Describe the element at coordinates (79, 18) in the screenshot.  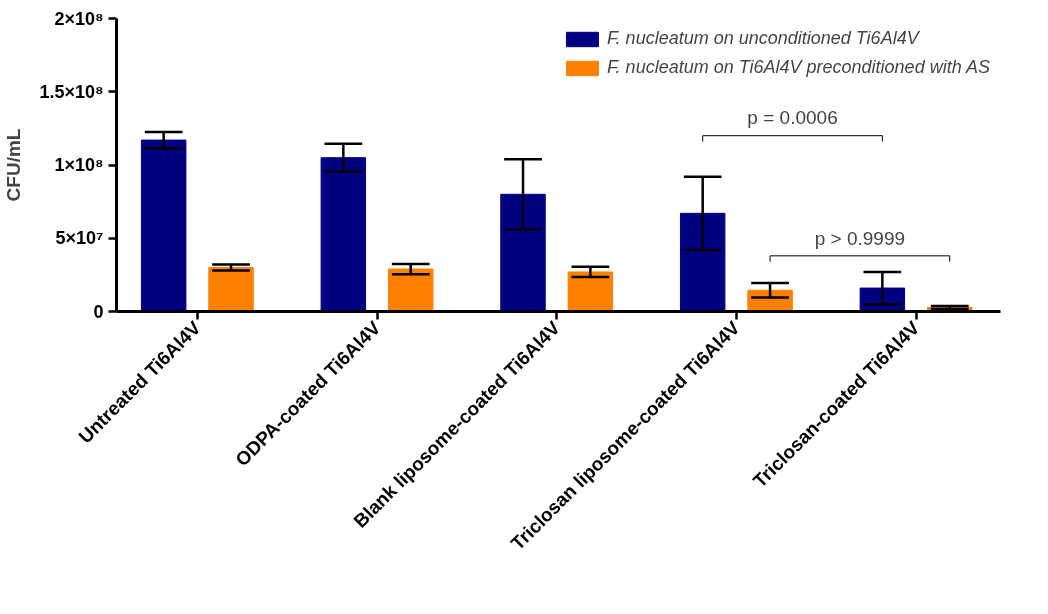
I see `y-tick-label: 2×10⁸` at that location.